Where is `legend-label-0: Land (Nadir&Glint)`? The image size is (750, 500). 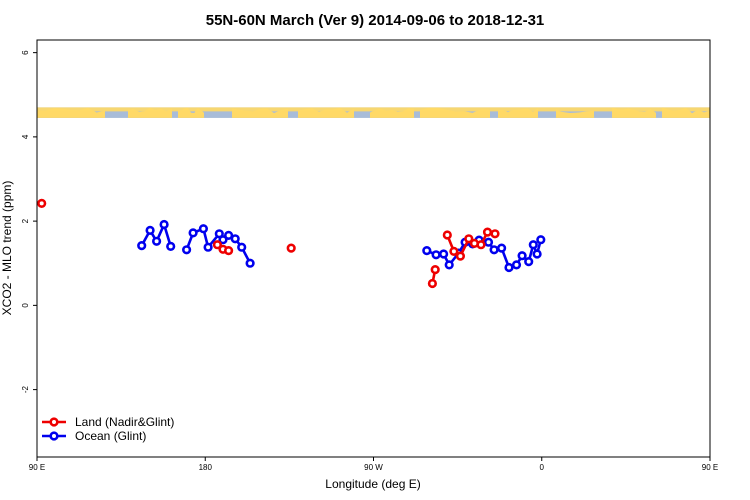
legend-label-0: Land (Nadir&Glint) is located at coordinates (124, 422).